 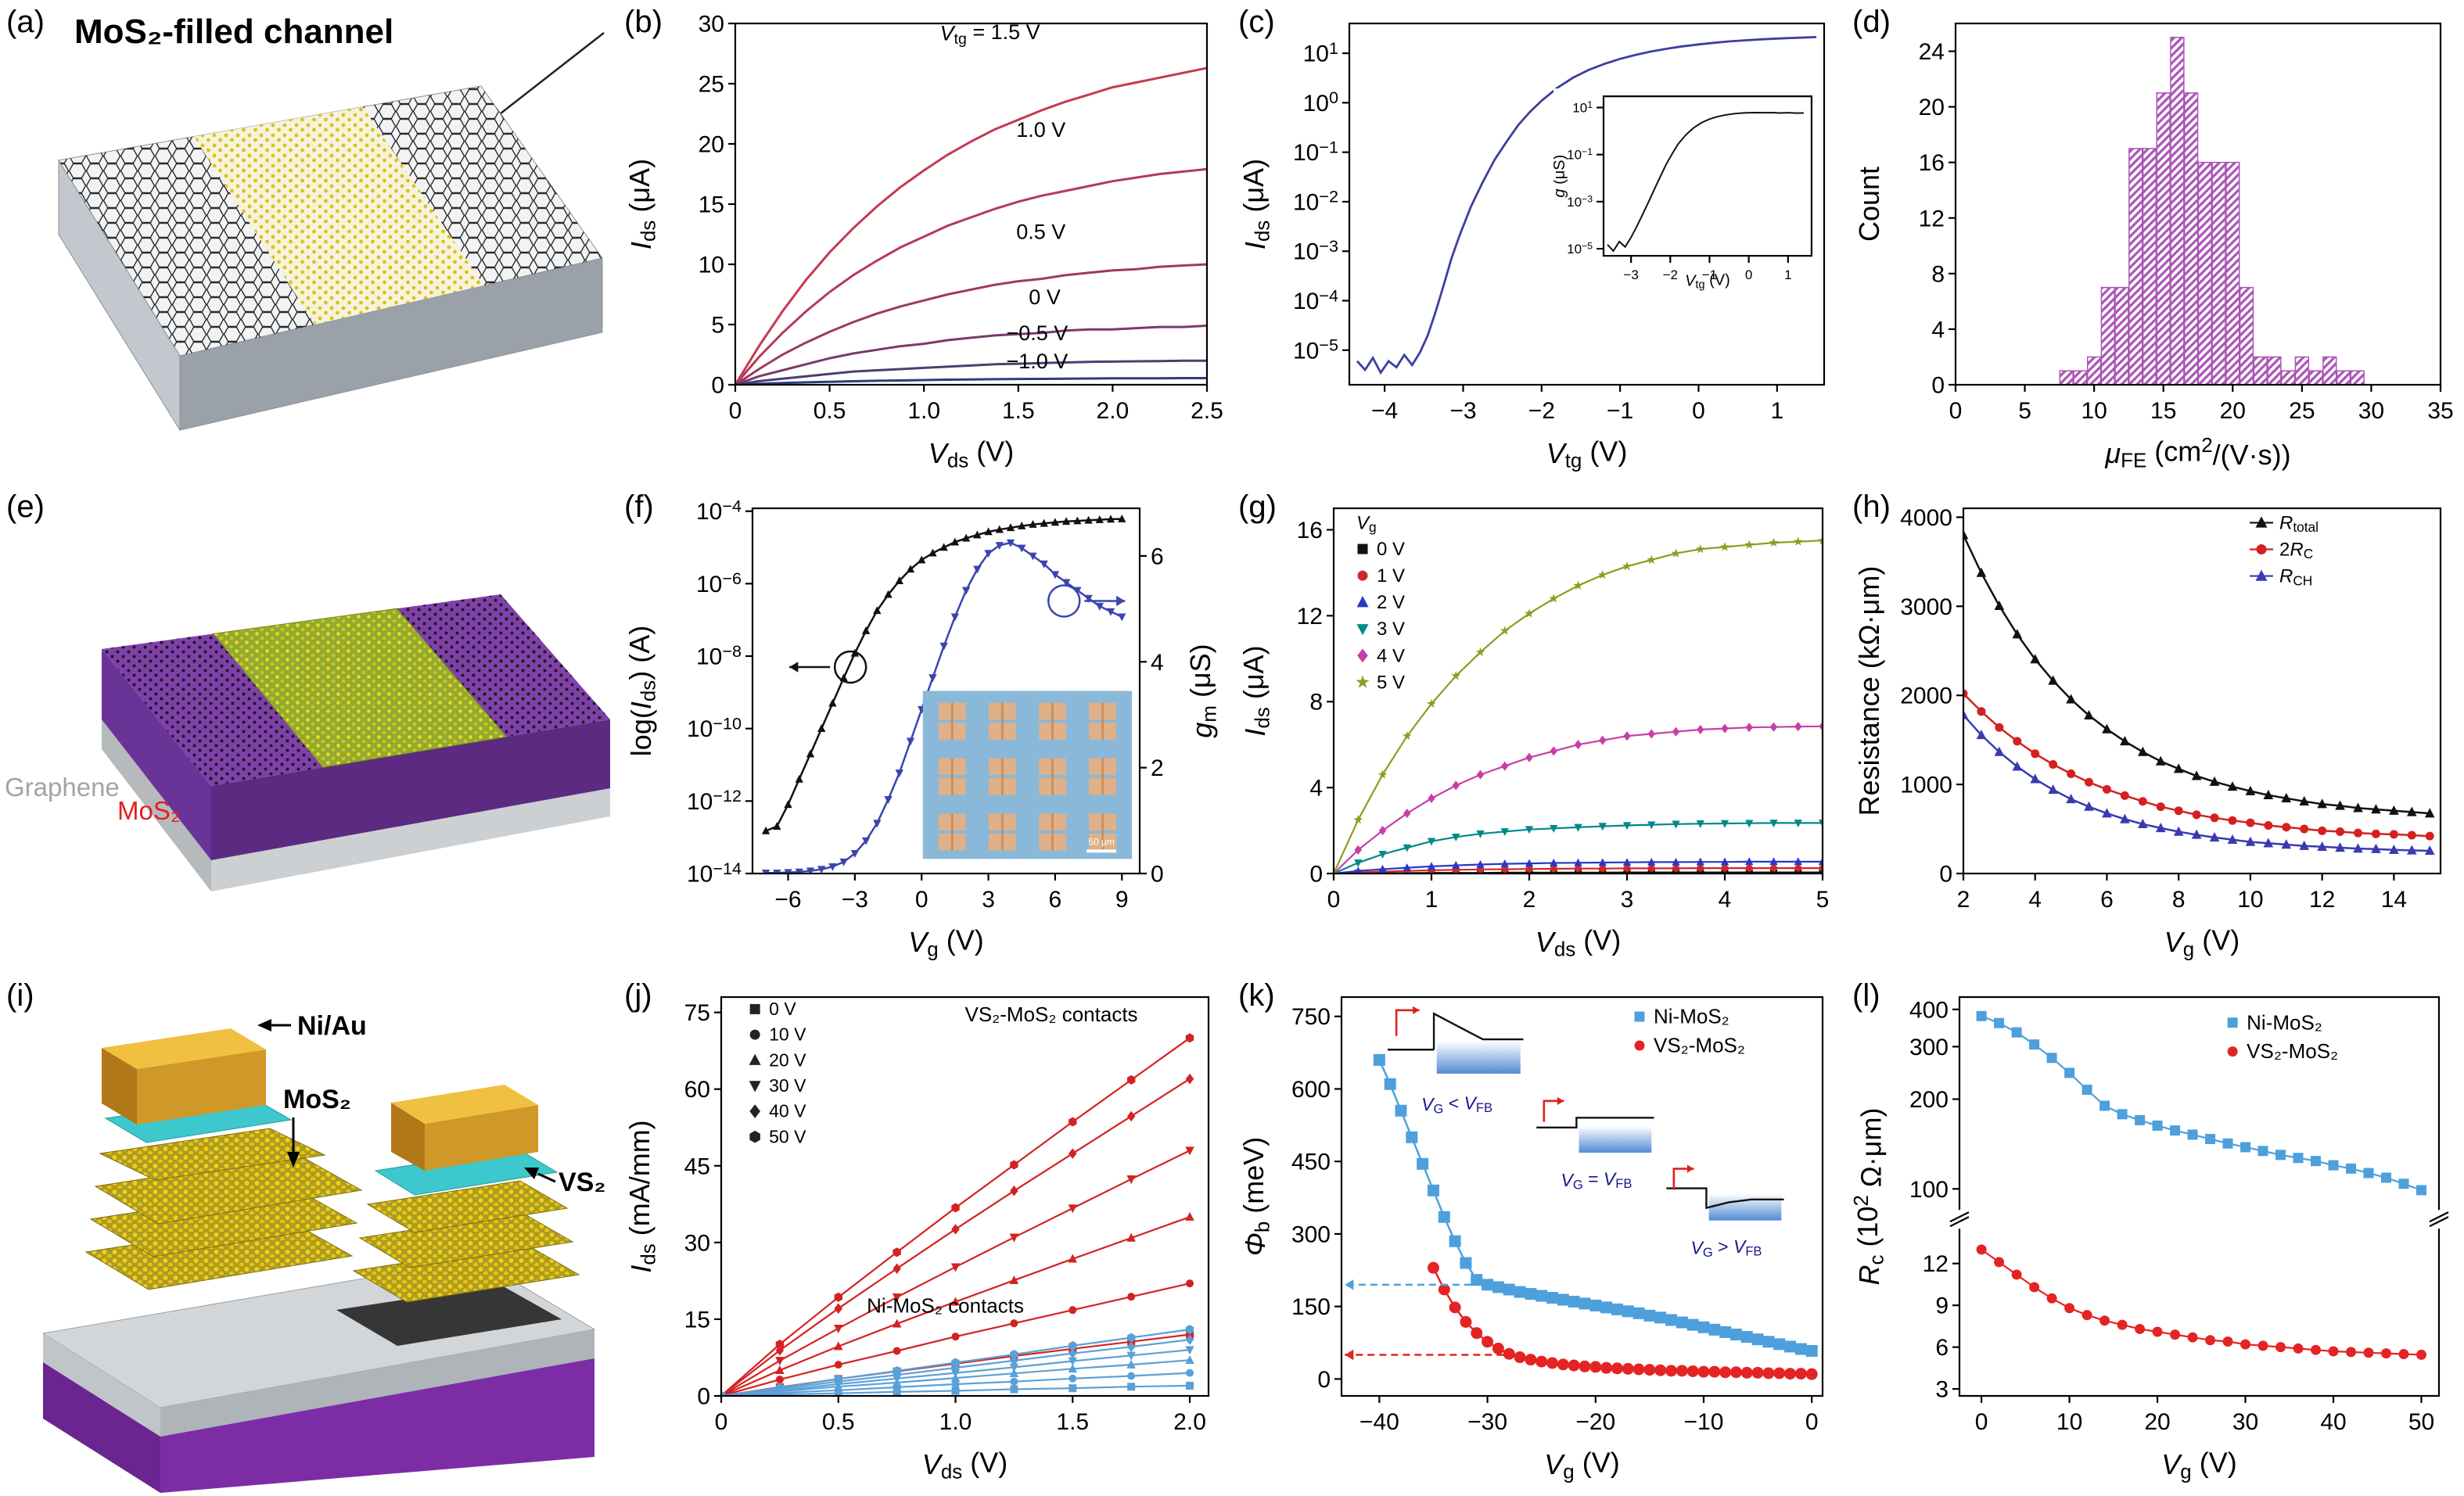 What do you see at coordinates (2245, 1422) in the screenshot?
I see `svg-text: 30` at bounding box center [2245, 1422].